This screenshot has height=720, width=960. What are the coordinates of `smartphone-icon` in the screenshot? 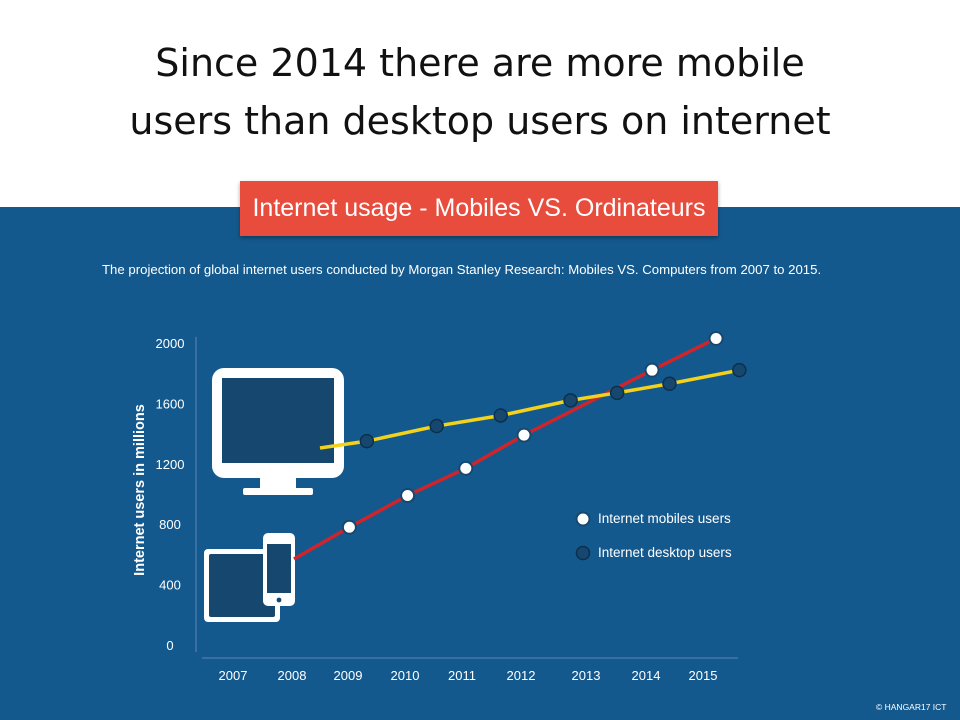 It's located at (279, 569).